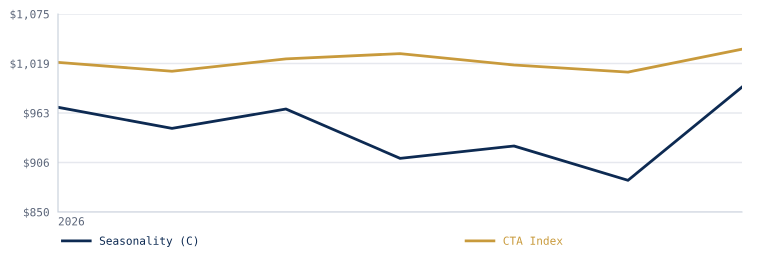 This screenshot has width=760, height=260. What do you see at coordinates (71, 221) in the screenshot?
I see `x-tick-label: 2026` at bounding box center [71, 221].